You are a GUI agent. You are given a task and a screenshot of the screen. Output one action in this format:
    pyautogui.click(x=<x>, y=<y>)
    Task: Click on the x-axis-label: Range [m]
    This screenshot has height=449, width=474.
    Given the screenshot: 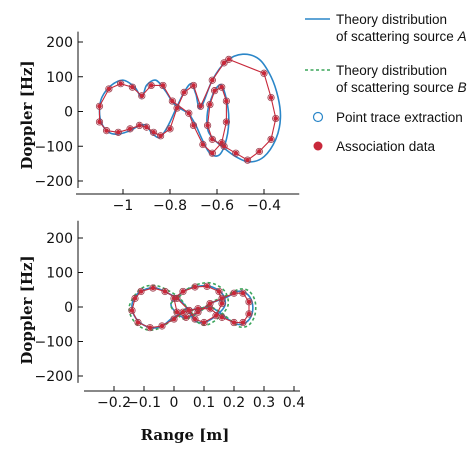 What is the action you would take?
    pyautogui.click(x=185, y=435)
    